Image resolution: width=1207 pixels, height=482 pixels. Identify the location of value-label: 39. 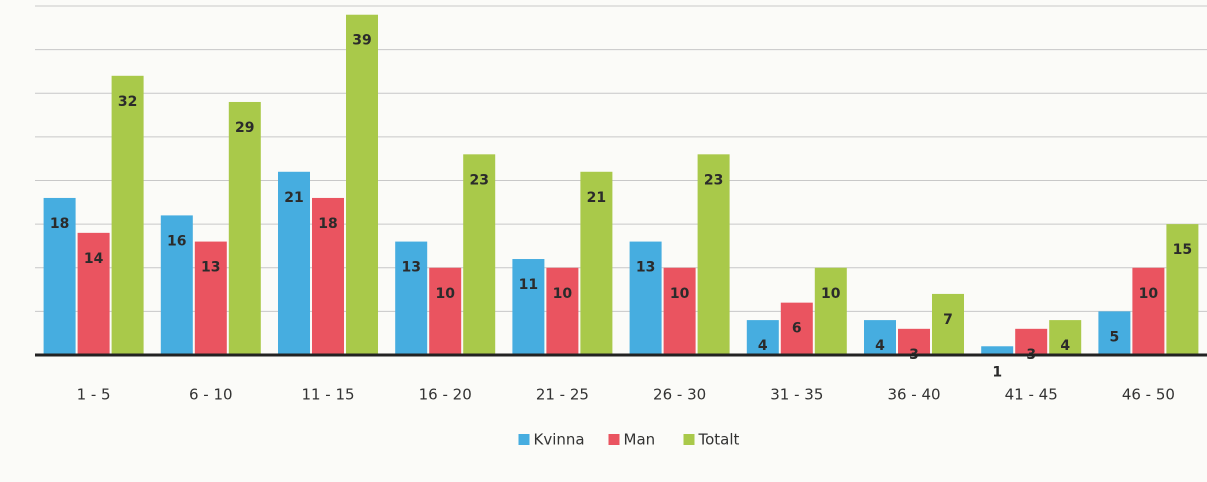
(361, 41).